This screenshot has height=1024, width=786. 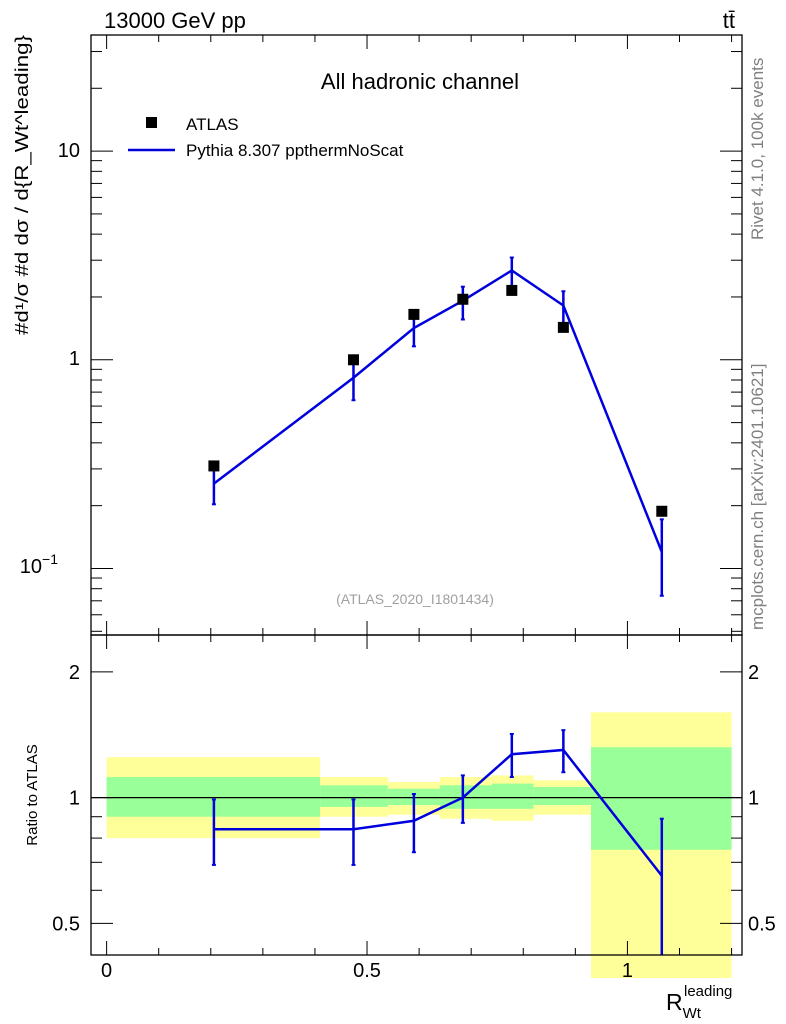 What do you see at coordinates (22, 185) in the screenshot?
I see `main-y-axis-label: #d¹/σ #d dσ / d{R_Wt^leading}` at bounding box center [22, 185].